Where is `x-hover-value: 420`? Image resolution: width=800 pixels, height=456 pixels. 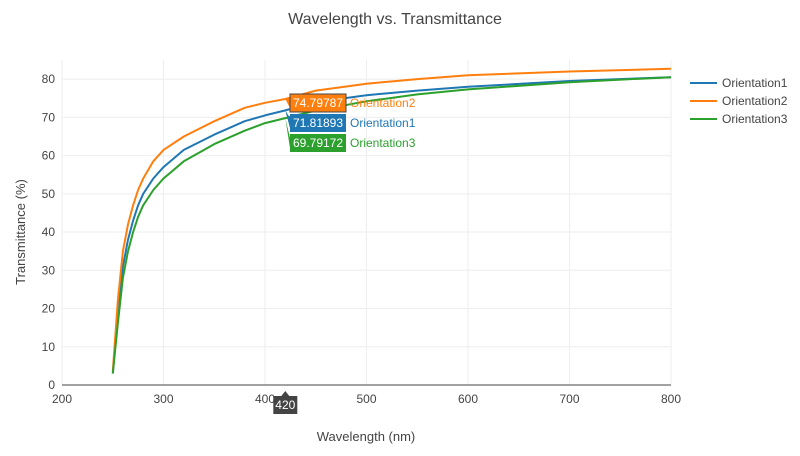 x-hover-value: 420 is located at coordinates (285, 405).